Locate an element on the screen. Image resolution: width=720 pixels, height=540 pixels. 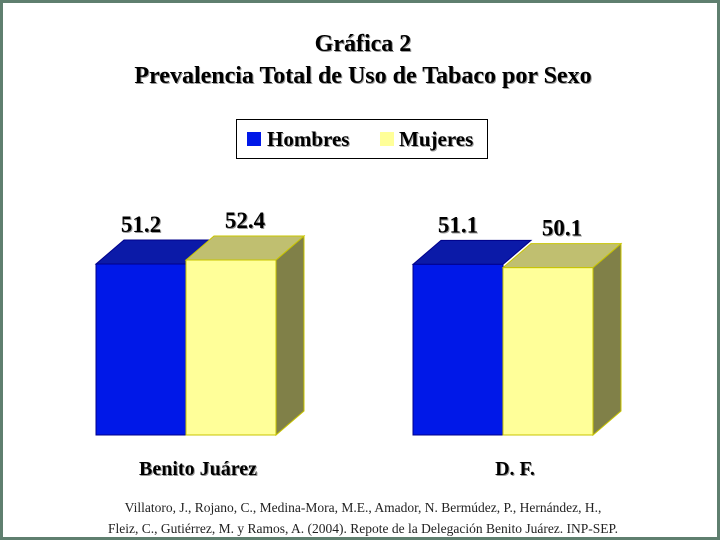
legend-label-mujeres: Mujeres is located at coordinates (436, 139).